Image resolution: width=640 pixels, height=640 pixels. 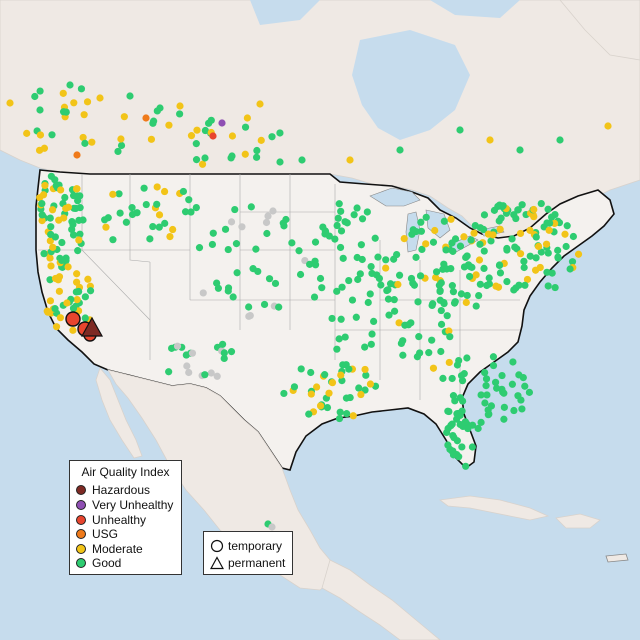 What do you see at coordinates (119, 413) in the screenshot?
I see `baja-peninsula` at bounding box center [119, 413].